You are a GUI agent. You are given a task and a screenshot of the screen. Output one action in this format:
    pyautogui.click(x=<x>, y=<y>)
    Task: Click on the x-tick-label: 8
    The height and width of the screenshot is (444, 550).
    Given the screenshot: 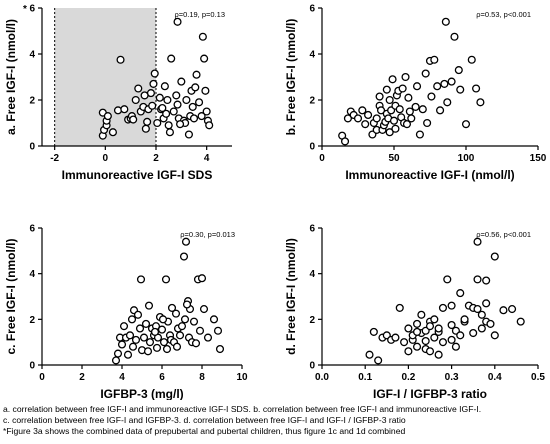 What is the action you would take?
    pyautogui.click(x=202, y=377)
    